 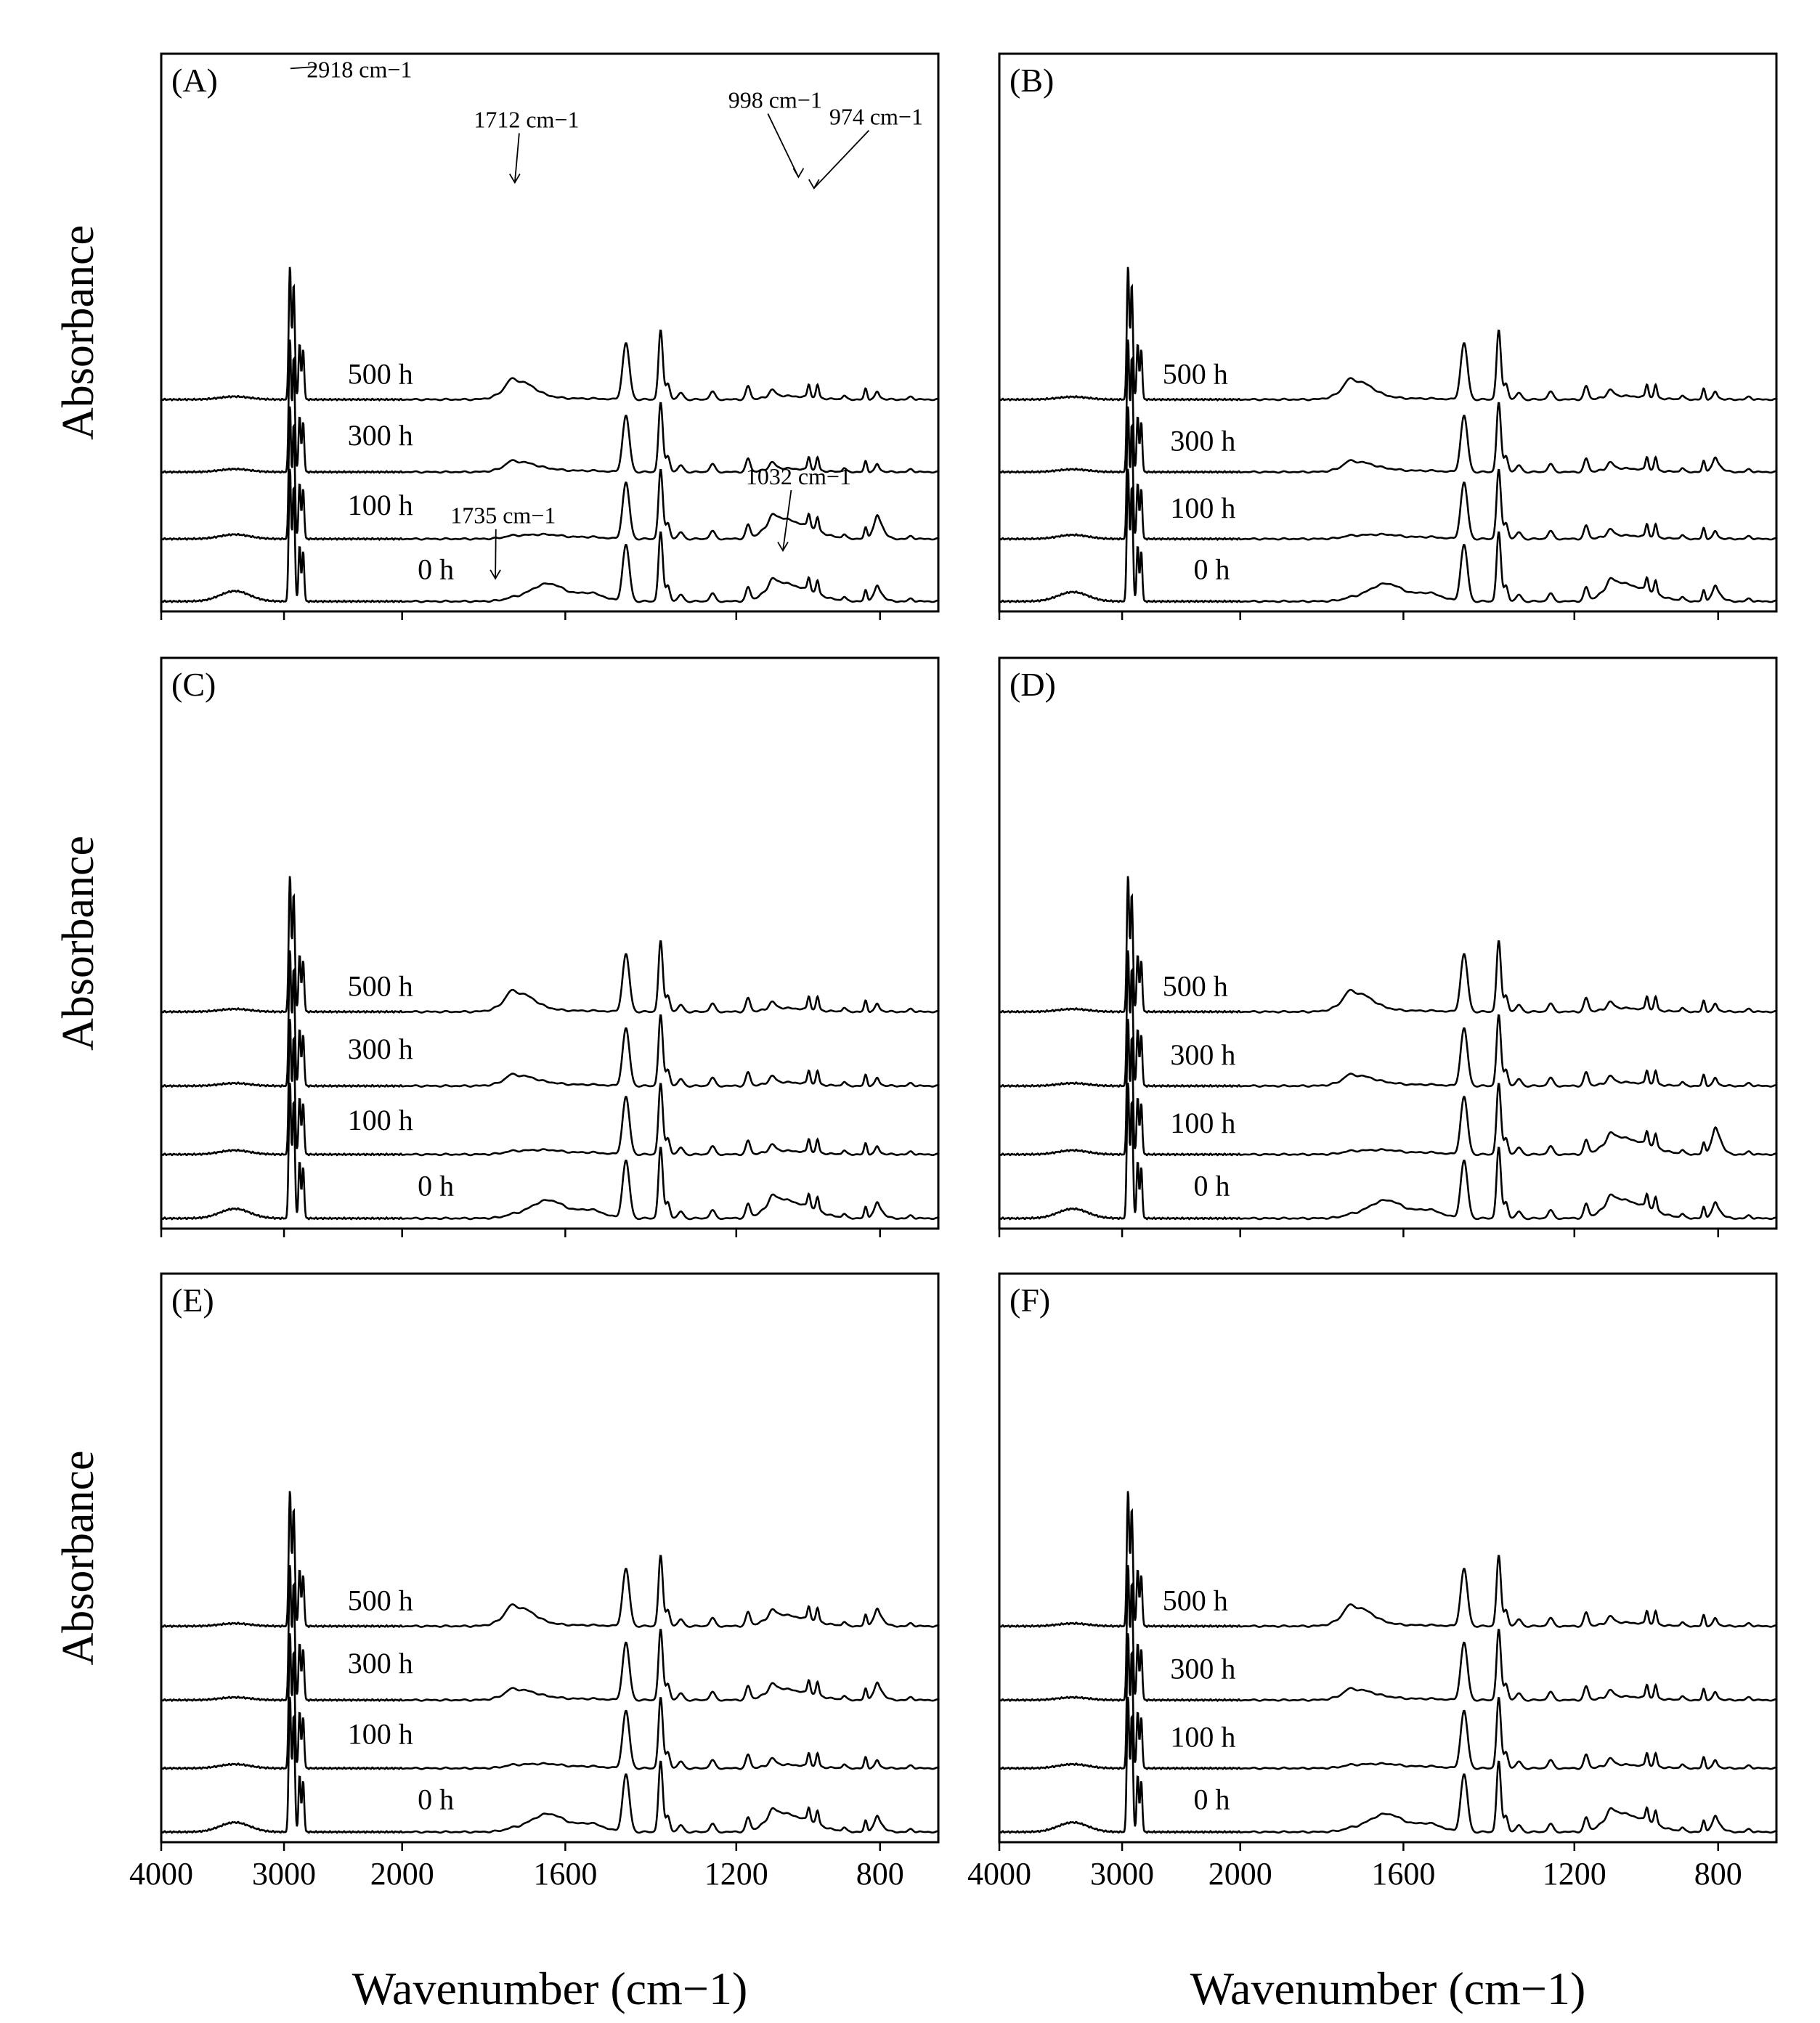 I want to click on peak-annotation: 1032 cm−1, so click(x=798, y=476).